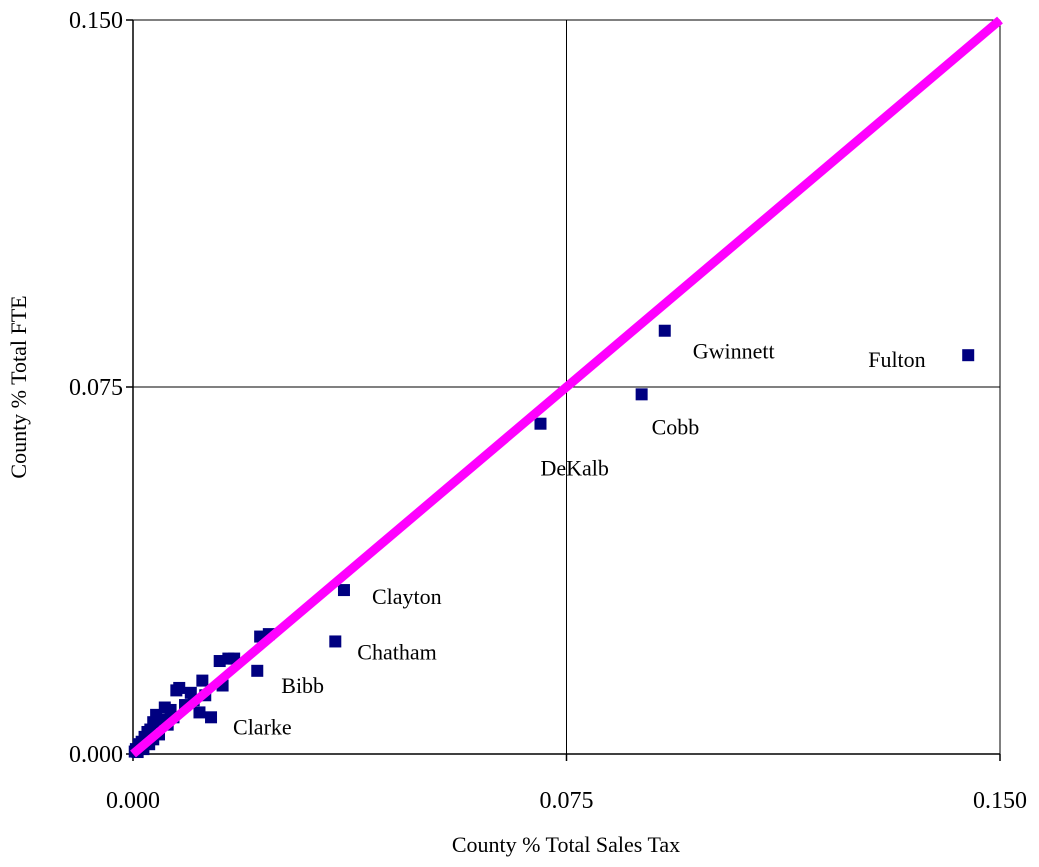 Image resolution: width=1039 pixels, height=867 pixels. Describe the element at coordinates (734, 351) in the screenshot. I see `point-label-gwinnett: Gwinnett` at that location.